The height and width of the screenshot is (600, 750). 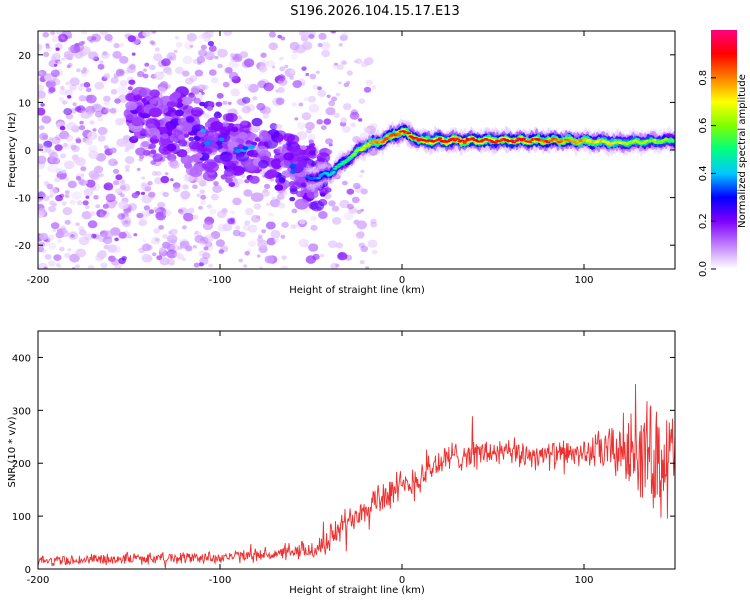 What do you see at coordinates (490, 155) in the screenshot?
I see `spectrogram-ridge` at bounding box center [490, 155].